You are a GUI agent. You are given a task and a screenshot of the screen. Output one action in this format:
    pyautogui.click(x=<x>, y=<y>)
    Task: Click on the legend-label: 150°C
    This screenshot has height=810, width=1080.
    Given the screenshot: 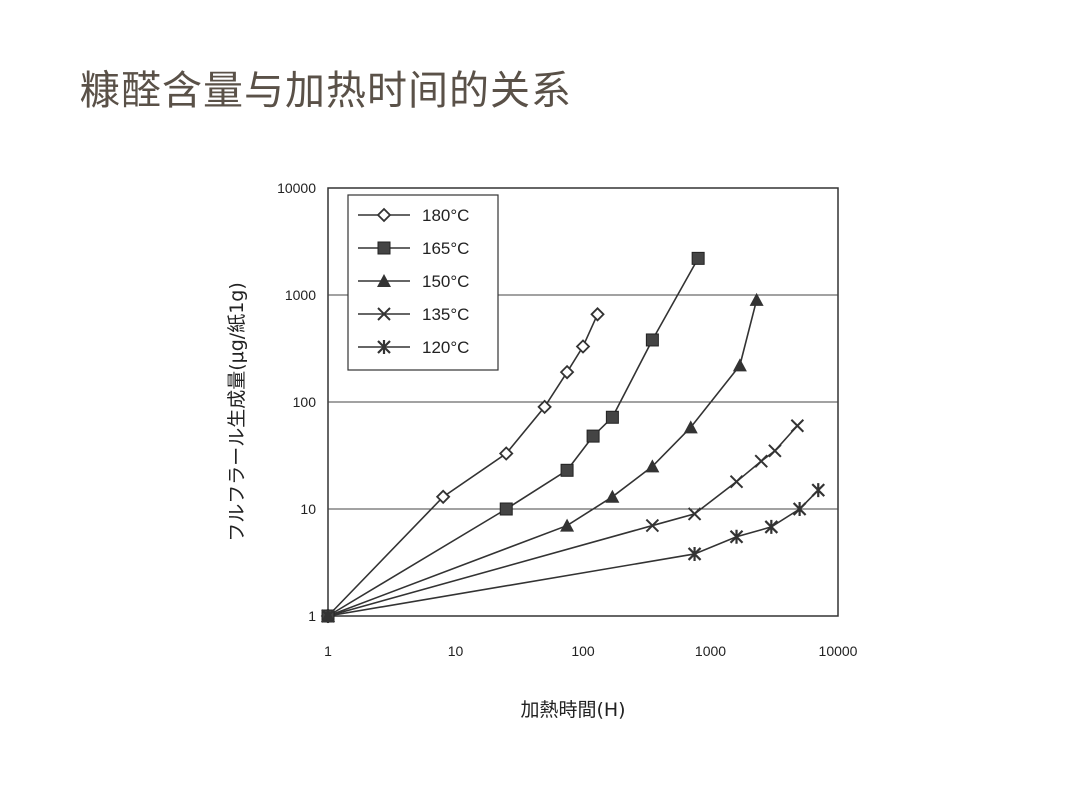 What is the action you would take?
    pyautogui.click(x=445, y=281)
    